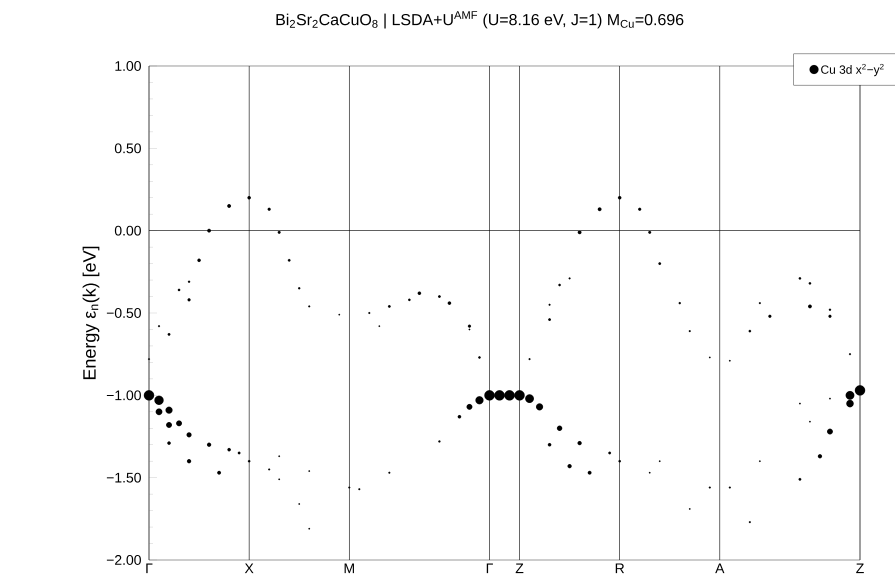 The width and height of the screenshot is (895, 584). Describe the element at coordinates (127, 148) in the screenshot. I see `y-tick-label: 0.50` at that location.